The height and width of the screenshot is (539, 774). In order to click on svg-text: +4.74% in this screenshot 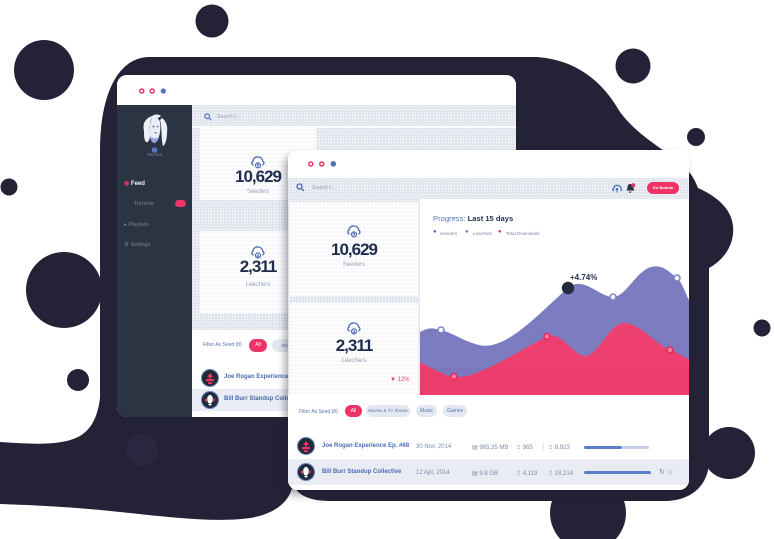, I will do `click(583, 277)`.